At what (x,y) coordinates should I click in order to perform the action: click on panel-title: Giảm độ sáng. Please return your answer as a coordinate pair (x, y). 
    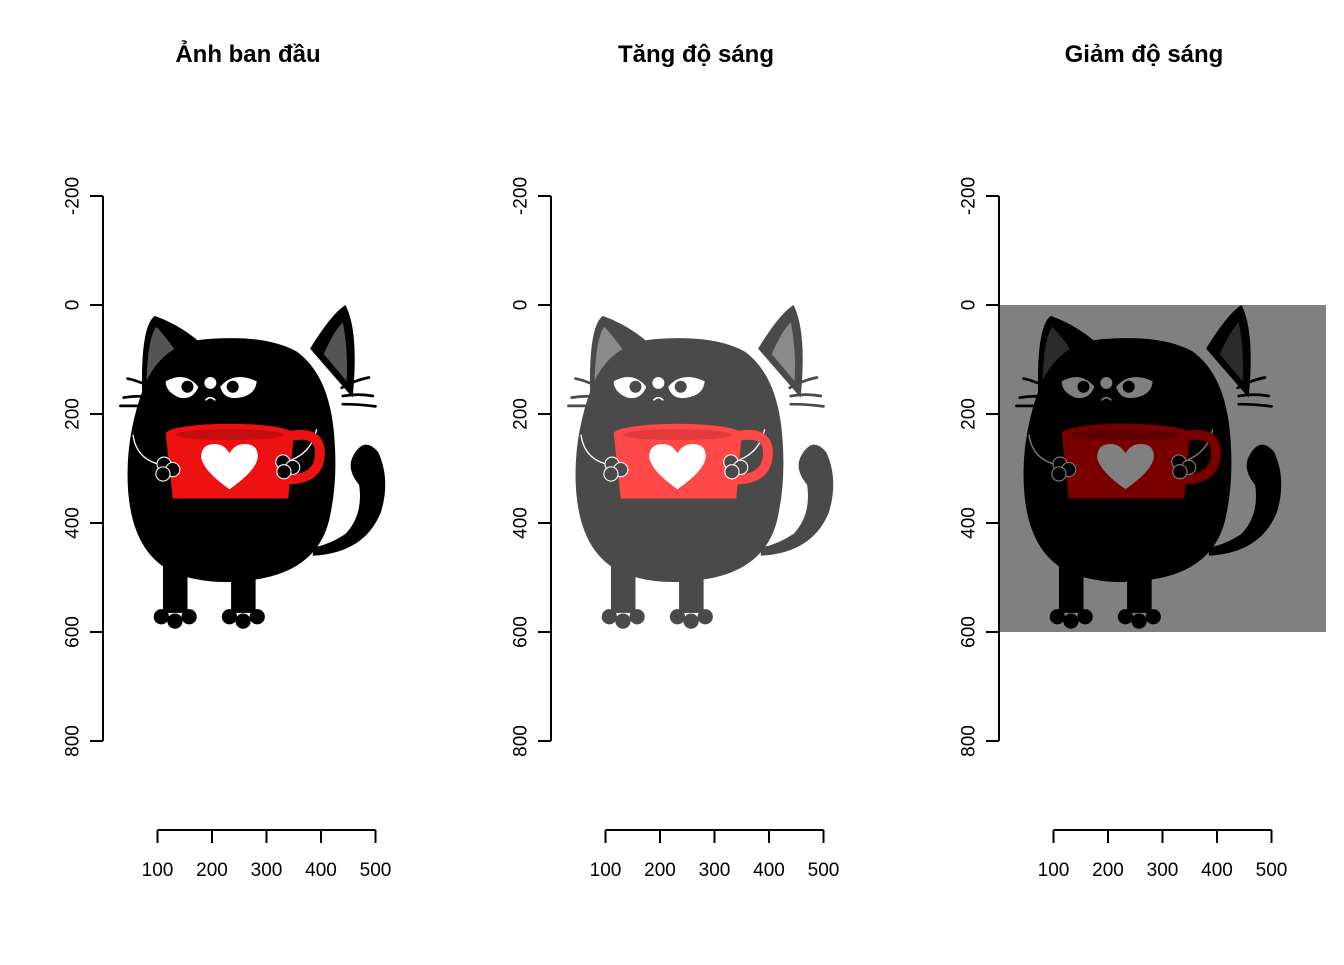
    Looking at the image, I should click on (1144, 54).